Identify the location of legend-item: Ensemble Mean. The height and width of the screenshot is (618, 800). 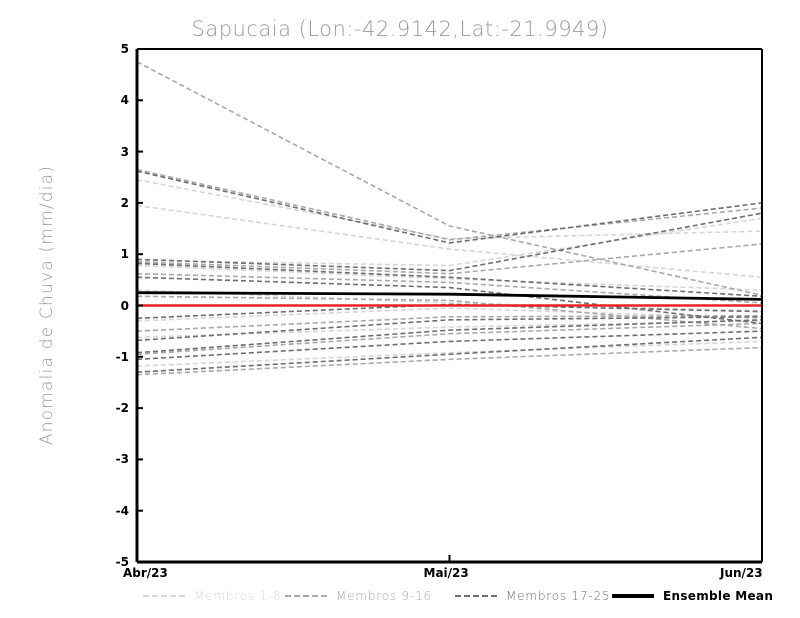
(692, 596).